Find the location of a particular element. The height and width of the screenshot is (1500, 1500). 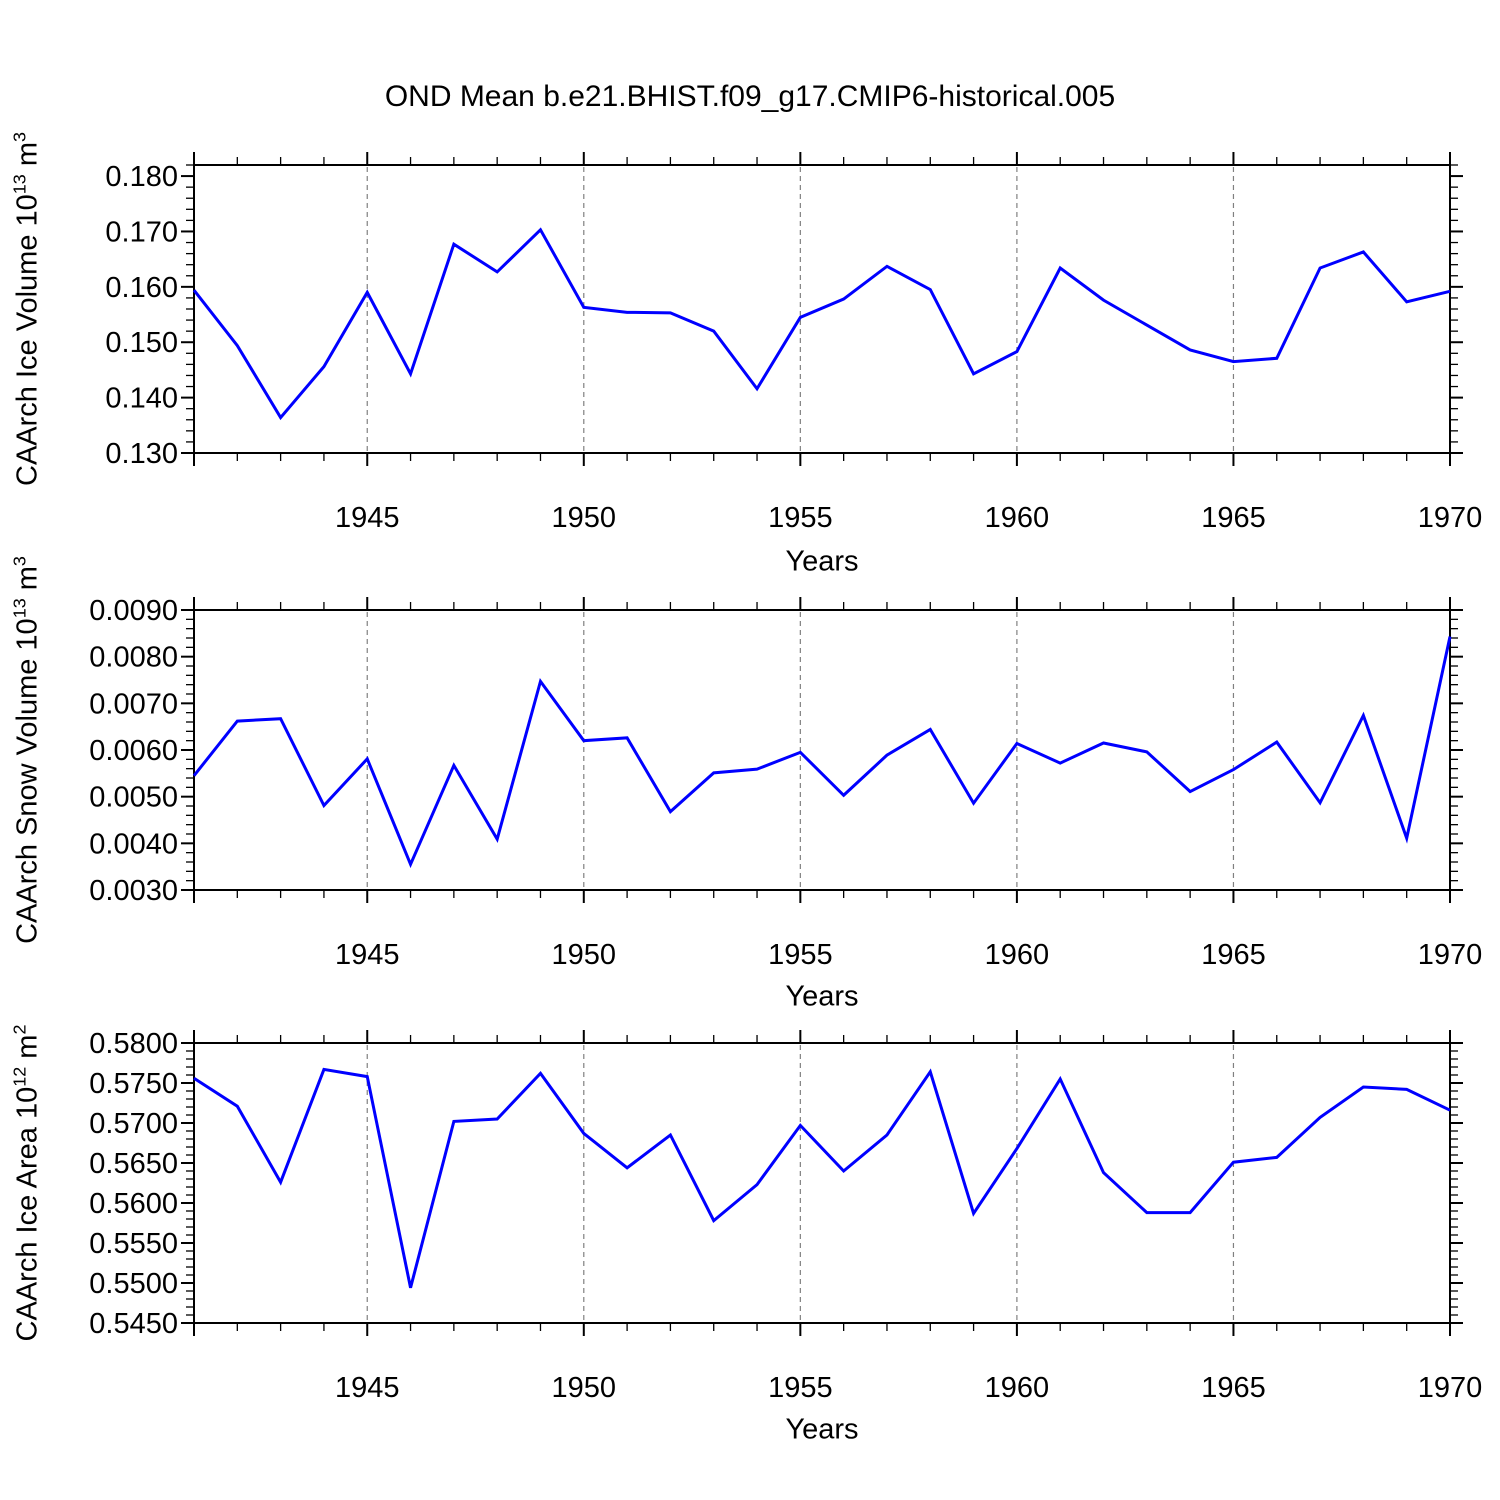

y-axis-title-text: CAArch Snow Volume 10 is located at coordinates (27, 781).